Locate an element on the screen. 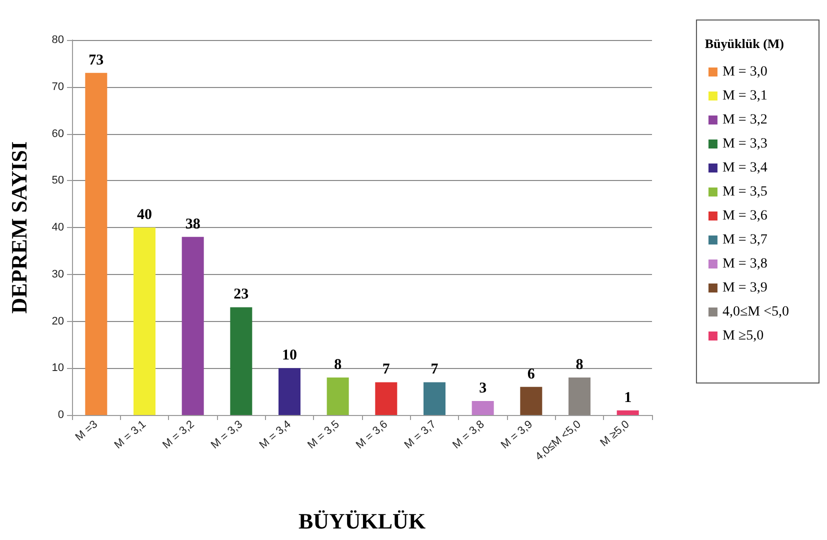 This screenshot has width=827, height=540. data-label: 3 is located at coordinates (483, 388).